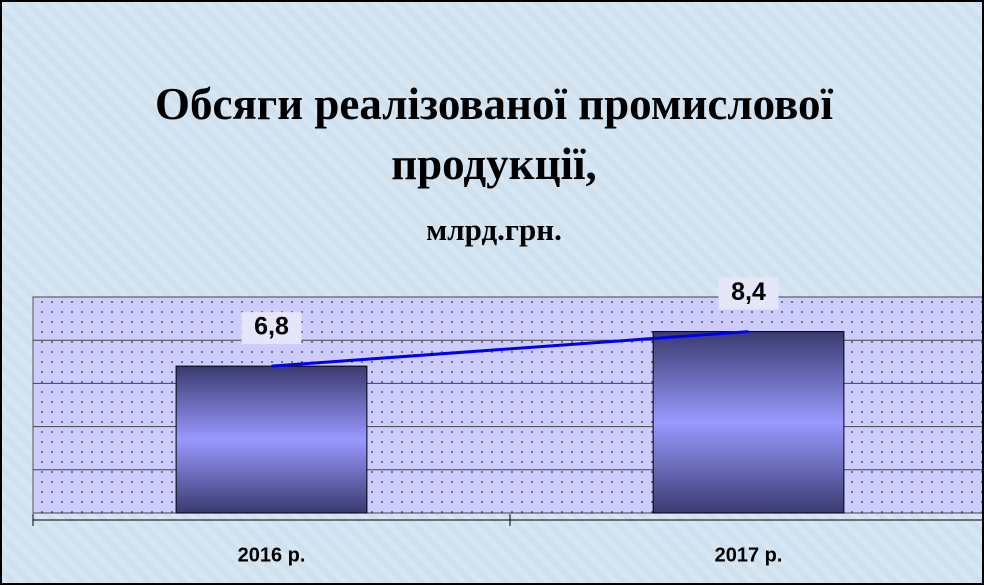 Image resolution: width=984 pixels, height=585 pixels. What do you see at coordinates (749, 555) in the screenshot?
I see `x-tick-label: 2017 р.` at bounding box center [749, 555].